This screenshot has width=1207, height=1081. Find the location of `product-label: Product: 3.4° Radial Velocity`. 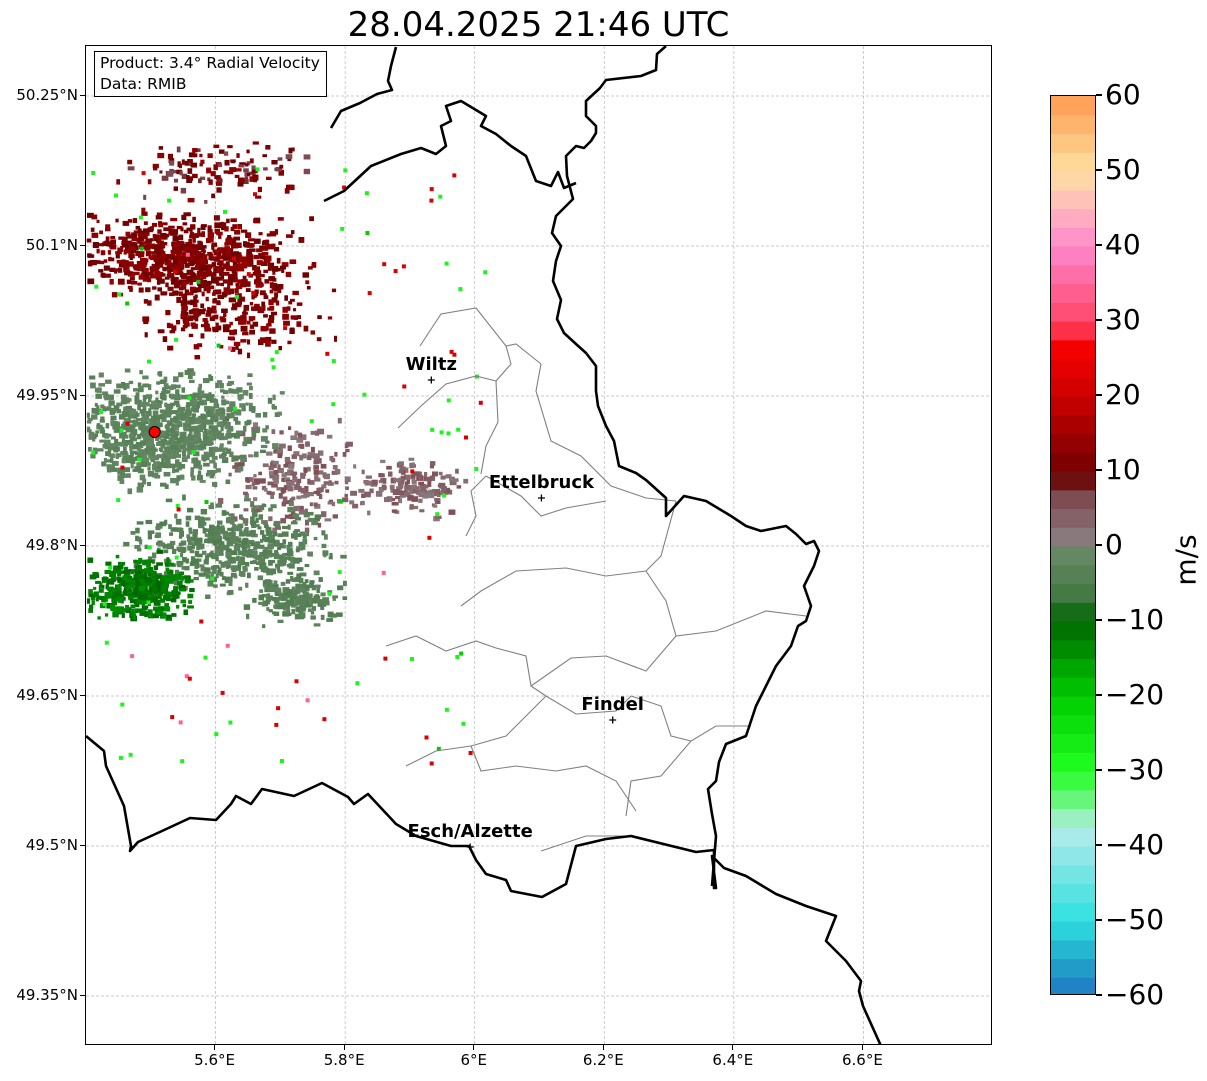

product-label: Product: 3.4° Radial Velocity is located at coordinates (210, 63).